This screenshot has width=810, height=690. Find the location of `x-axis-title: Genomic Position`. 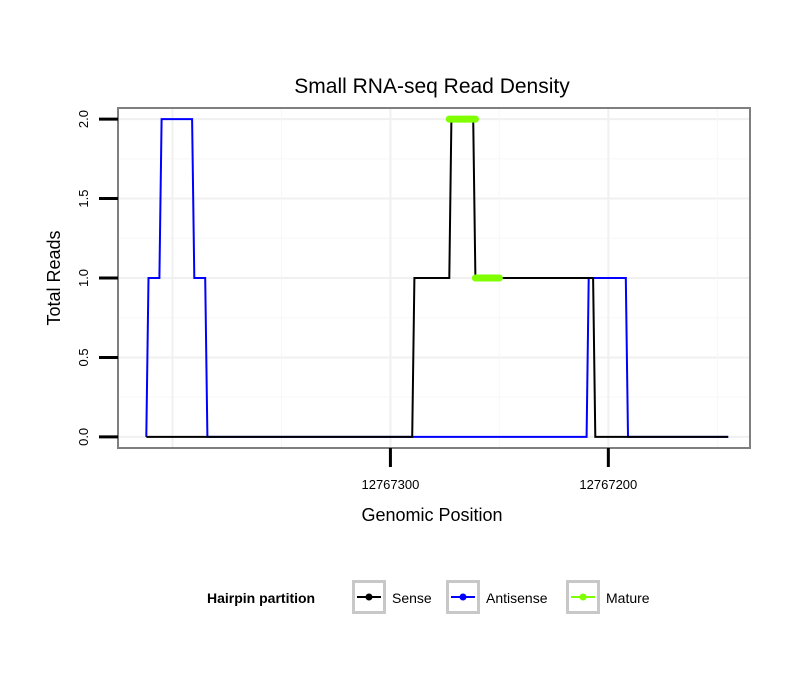

x-axis-title: Genomic Position is located at coordinates (431, 515).